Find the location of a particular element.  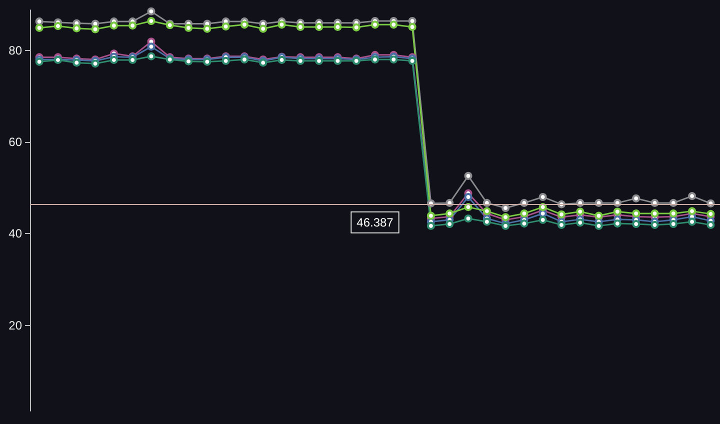

y-tick-label: 20 is located at coordinates (15, 325).